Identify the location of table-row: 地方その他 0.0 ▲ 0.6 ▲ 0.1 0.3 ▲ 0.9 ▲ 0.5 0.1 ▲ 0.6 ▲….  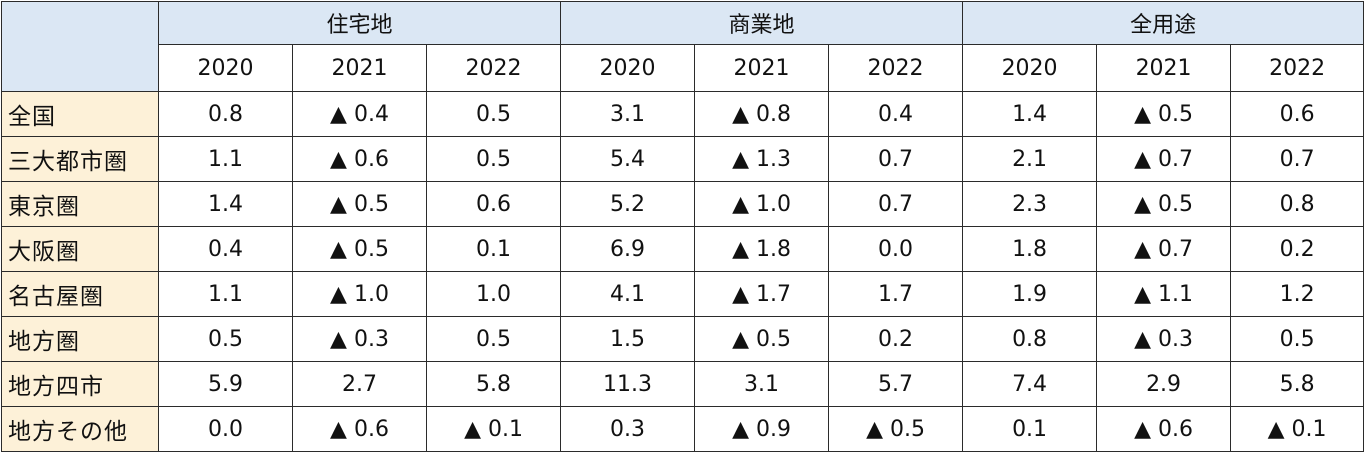
(682, 429).